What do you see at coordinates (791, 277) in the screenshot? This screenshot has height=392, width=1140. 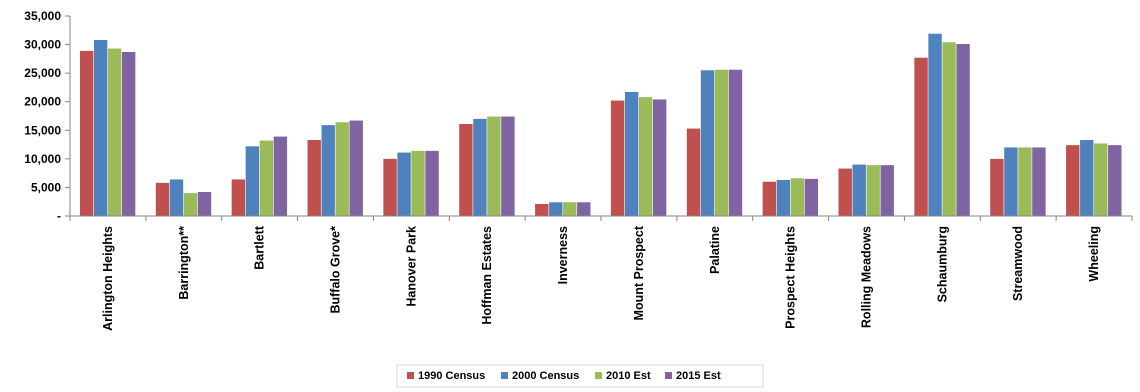 I see `x-tick-label: Prospect Heights` at bounding box center [791, 277].